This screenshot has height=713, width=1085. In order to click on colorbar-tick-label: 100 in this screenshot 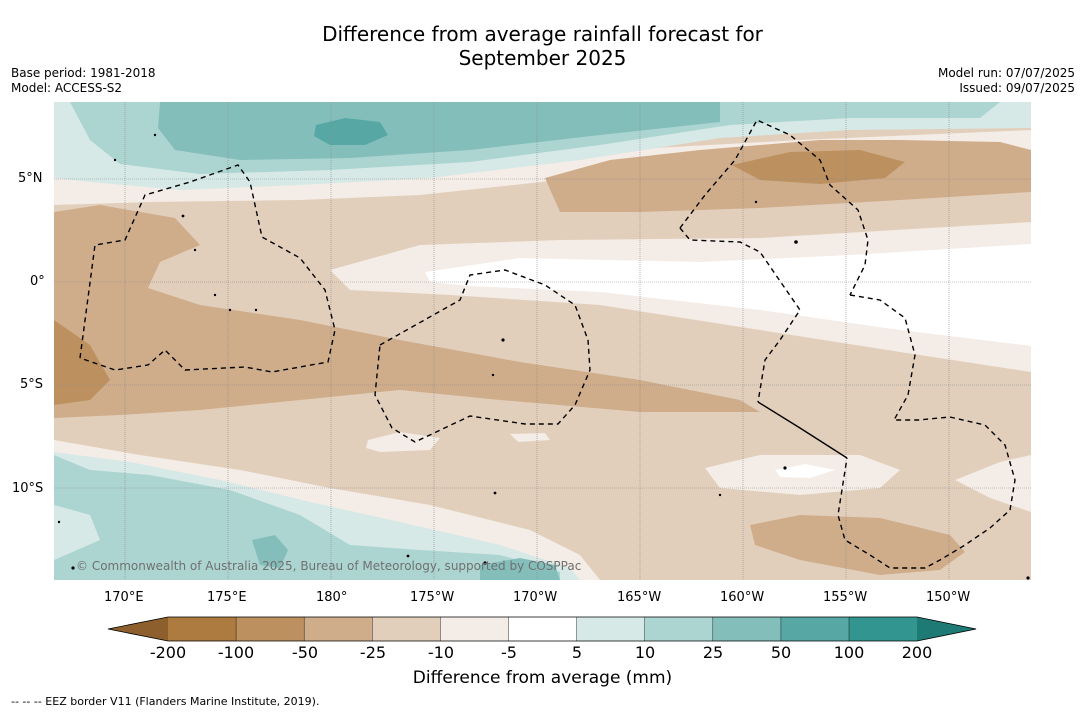, I will do `click(849, 652)`.